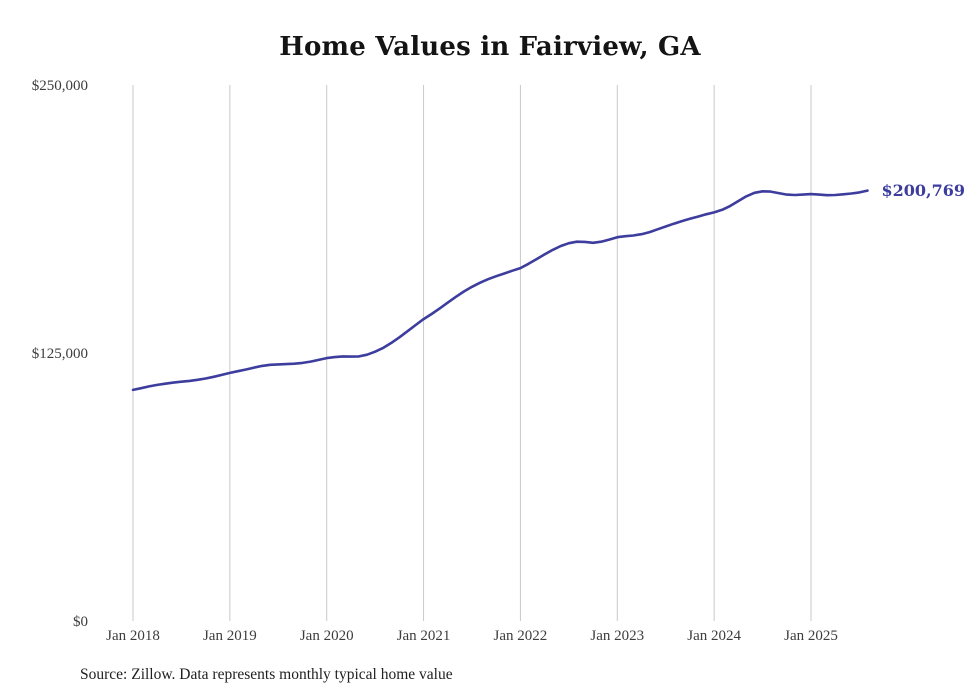  I want to click on page-title: Home Values in Fairview, GA, so click(490, 47).